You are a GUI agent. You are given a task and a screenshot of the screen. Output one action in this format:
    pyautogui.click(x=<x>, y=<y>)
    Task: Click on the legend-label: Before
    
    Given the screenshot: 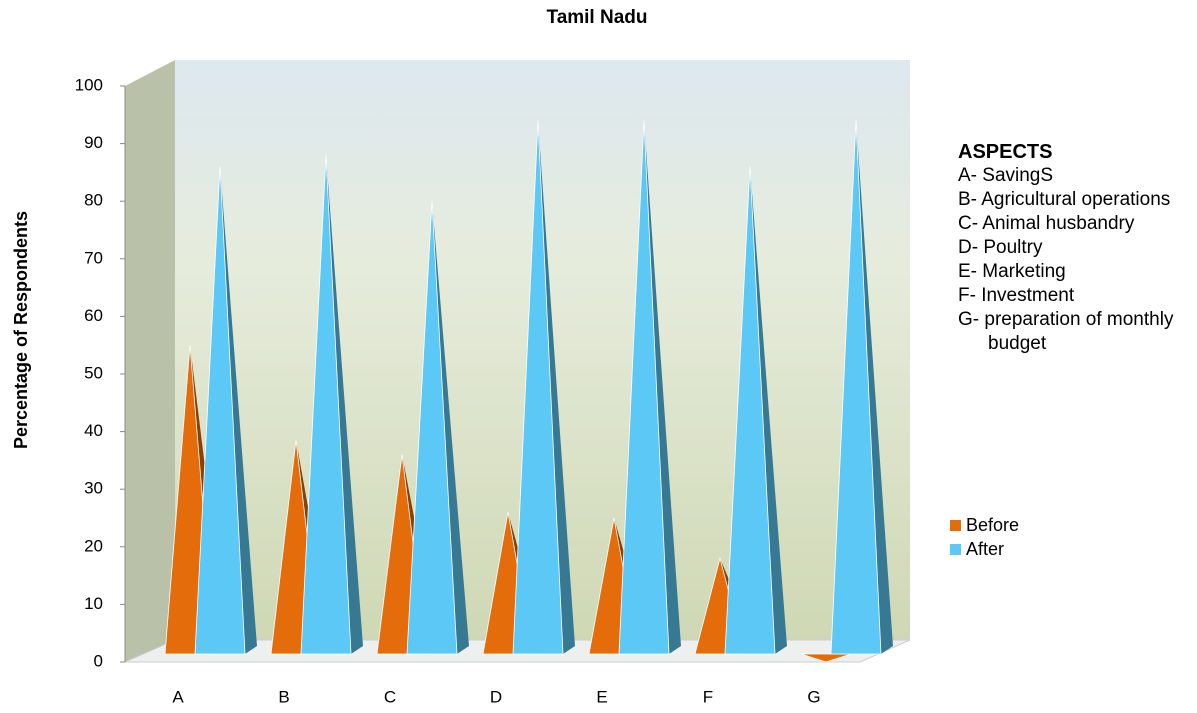 What is the action you would take?
    pyautogui.click(x=992, y=525)
    